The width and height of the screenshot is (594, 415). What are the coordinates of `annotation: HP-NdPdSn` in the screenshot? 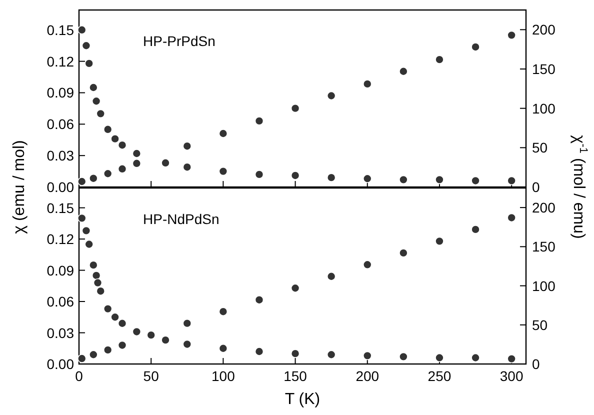 It's located at (181, 219).